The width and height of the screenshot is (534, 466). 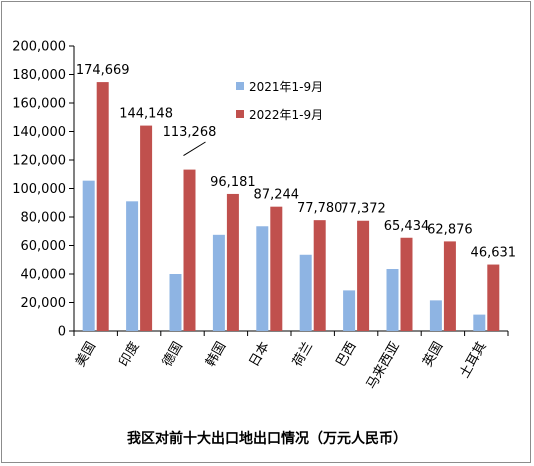 What do you see at coordinates (277, 195) in the screenshot?
I see `data-label: 87,244` at bounding box center [277, 195].